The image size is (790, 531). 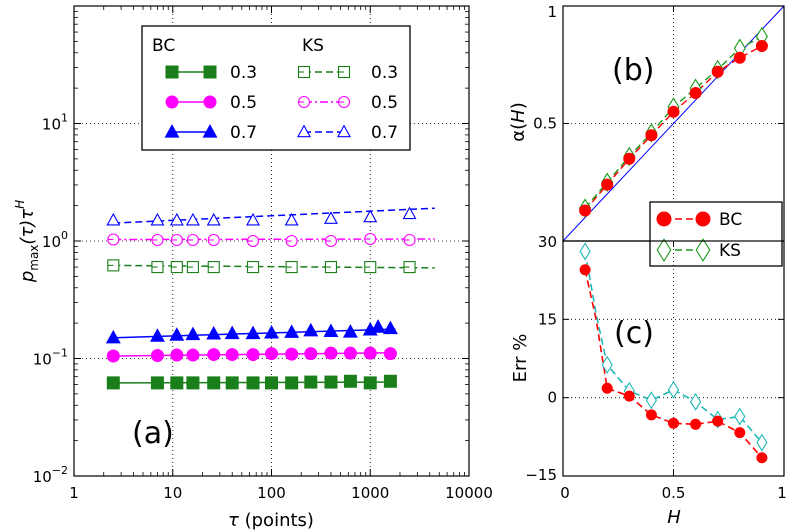 What do you see at coordinates (50, 475) in the screenshot?
I see `tick-label-a-y: 10⁻²` at bounding box center [50, 475].